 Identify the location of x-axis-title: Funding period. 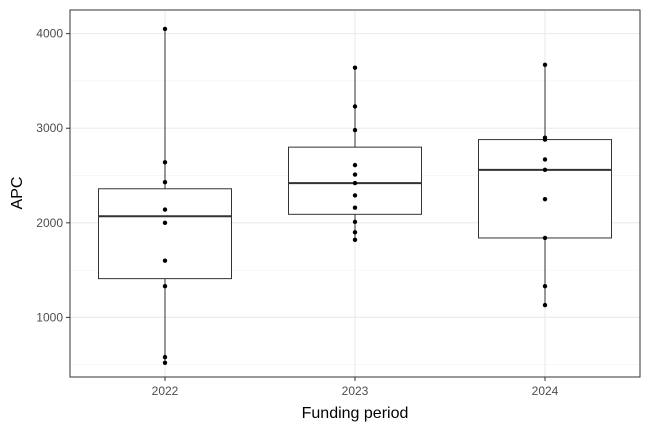
(355, 413).